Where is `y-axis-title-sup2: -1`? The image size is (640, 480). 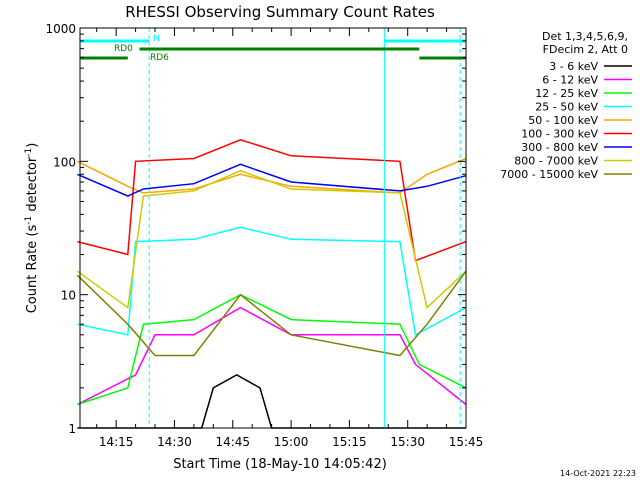 y-axis-title-sup2: -1 is located at coordinates (29, 152).